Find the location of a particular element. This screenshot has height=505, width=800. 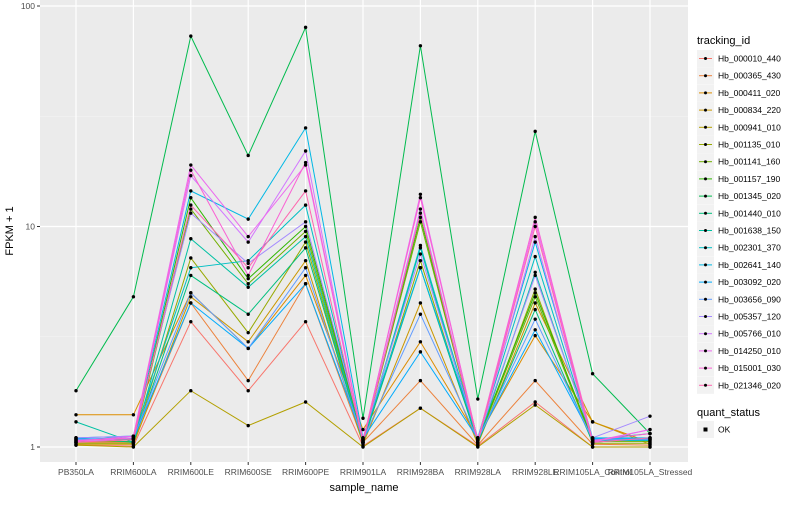

legend-label: Hb_003656_090 is located at coordinates (749, 299).